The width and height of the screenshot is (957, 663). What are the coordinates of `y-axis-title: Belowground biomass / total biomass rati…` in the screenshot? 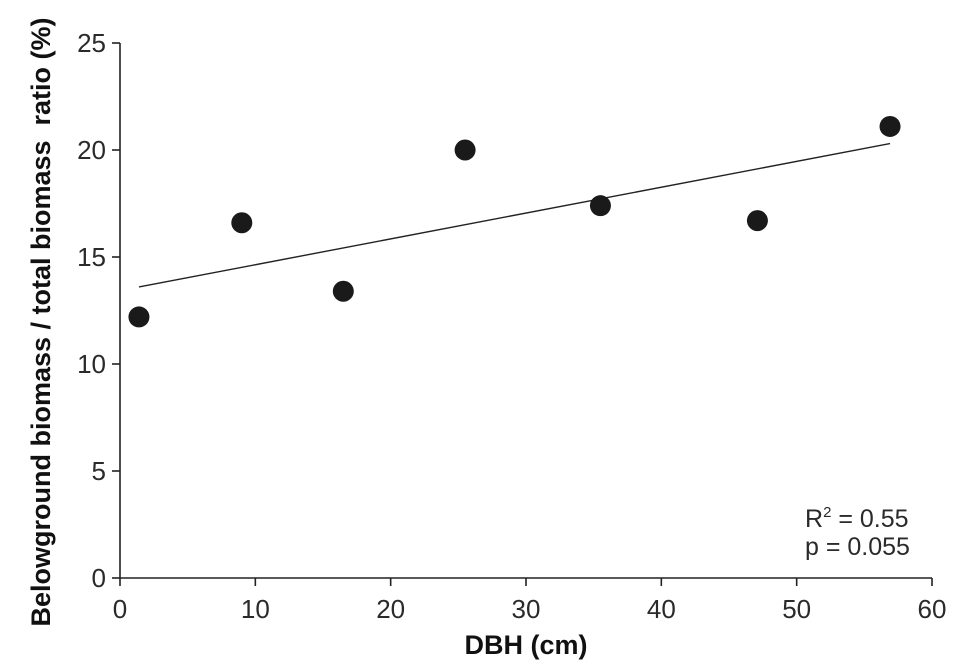 It's located at (41, 321).